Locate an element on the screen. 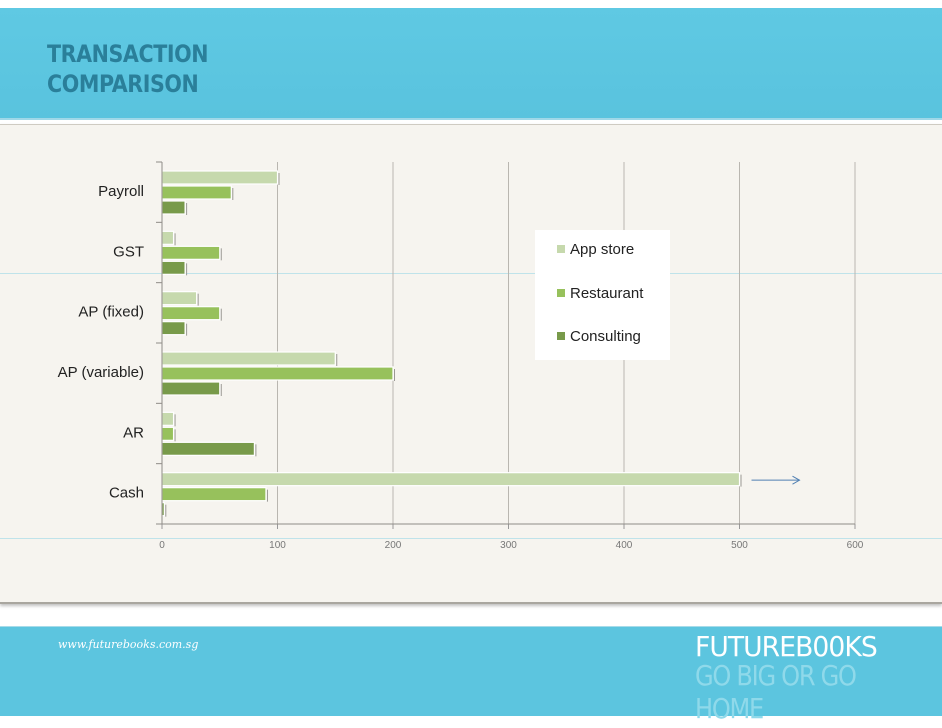  x-tick-label: 100 is located at coordinates (277, 545).